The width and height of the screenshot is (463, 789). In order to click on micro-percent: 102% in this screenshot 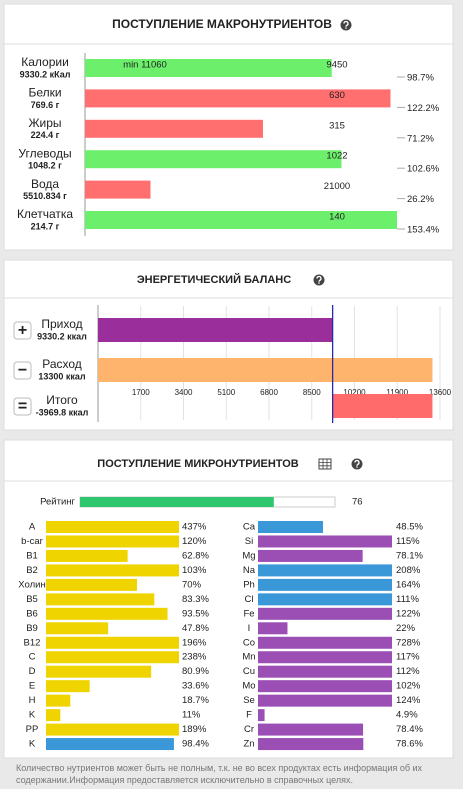, I will do `click(408, 686)`.